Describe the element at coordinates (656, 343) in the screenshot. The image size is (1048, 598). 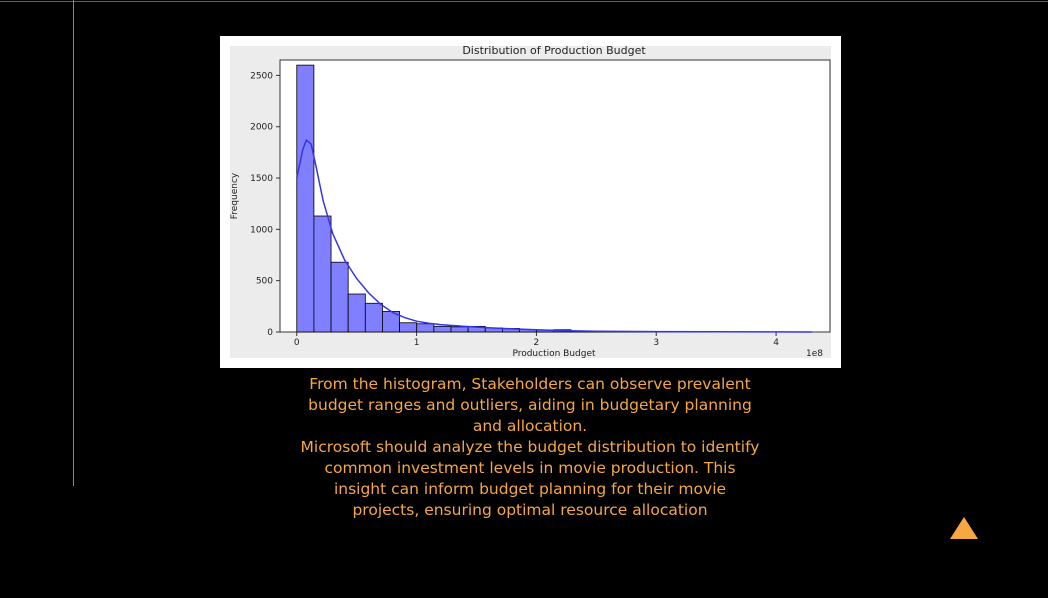
I see `x-tick-label: 3` at that location.